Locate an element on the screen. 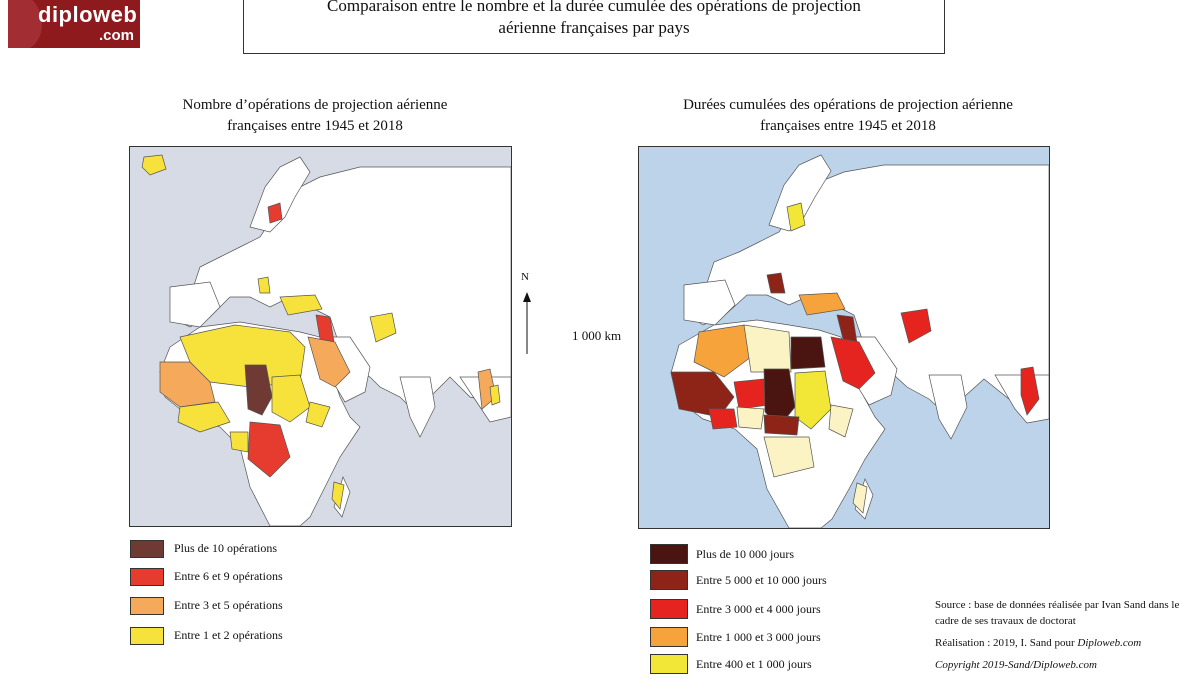 The image size is (1200, 679). diploweb-logo: diploweb .com is located at coordinates (74, 24).